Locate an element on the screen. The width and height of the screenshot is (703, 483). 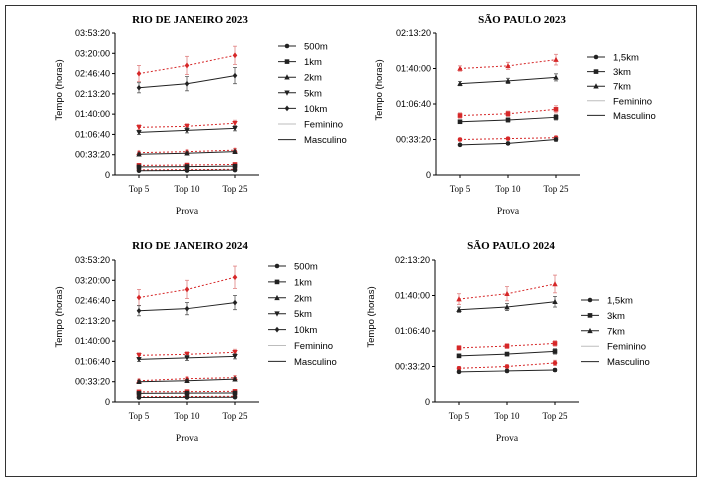
legend-label: 7km is located at coordinates (622, 87).